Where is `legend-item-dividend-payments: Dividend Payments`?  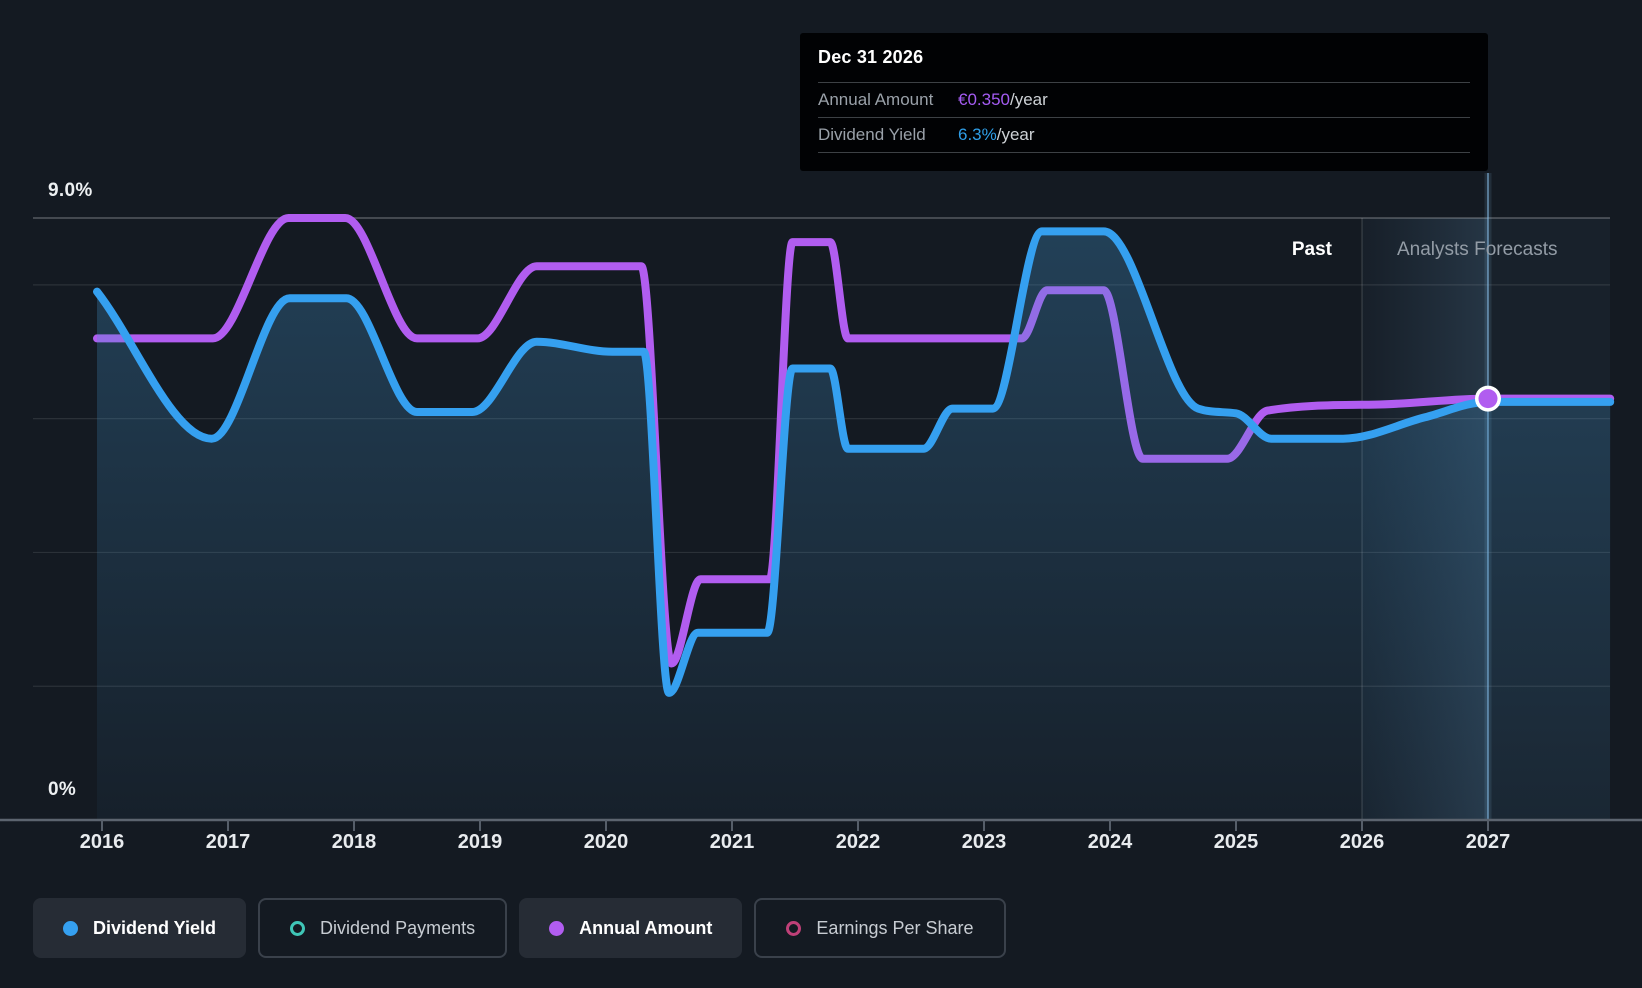
legend-item-dividend-payments: Dividend Payments is located at coordinates (383, 928).